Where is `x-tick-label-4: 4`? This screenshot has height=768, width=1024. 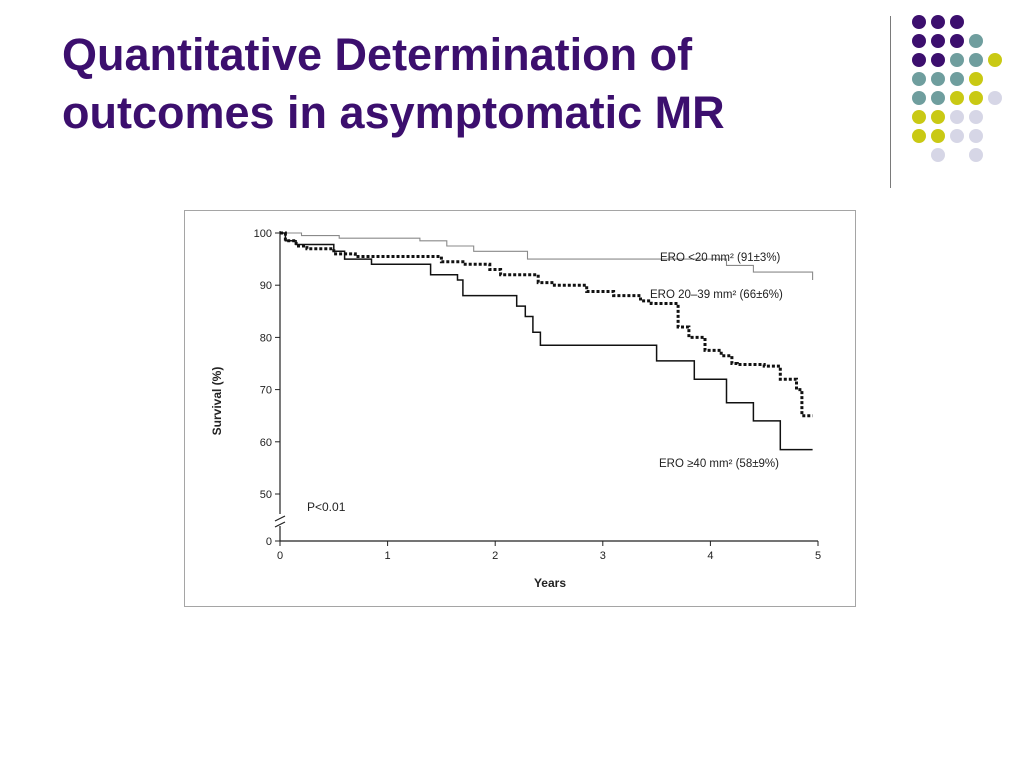 x-tick-label-4: 4 is located at coordinates (710, 556).